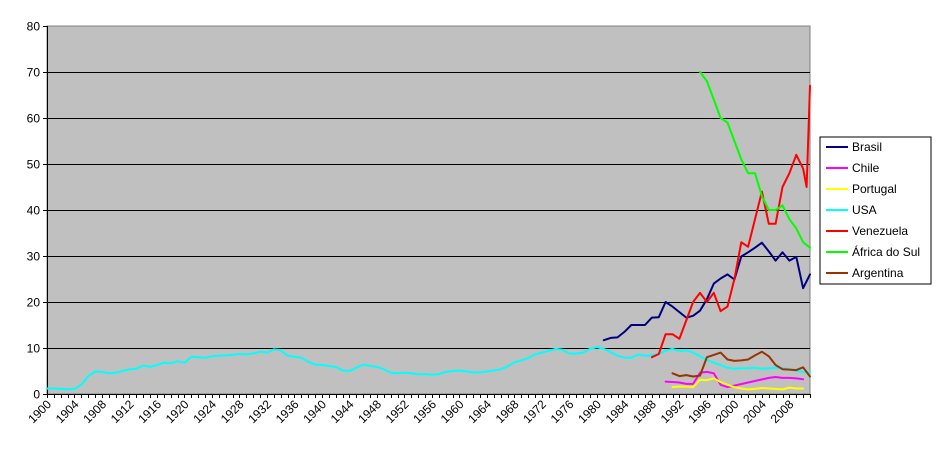 The width and height of the screenshot is (939, 460). What do you see at coordinates (34, 303) in the screenshot?
I see `y-tick-label: 20` at bounding box center [34, 303].